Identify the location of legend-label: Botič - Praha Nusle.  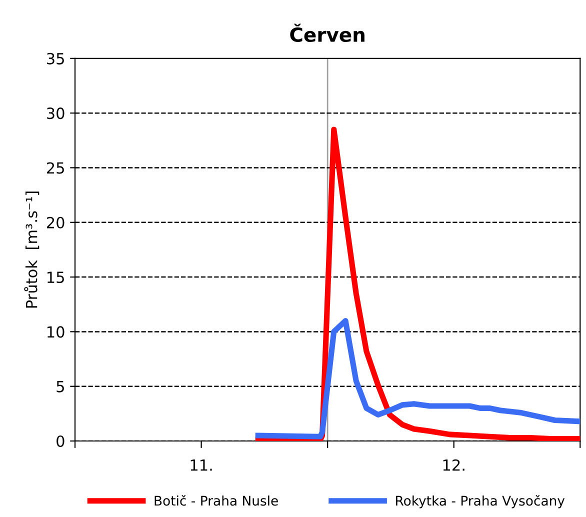
(216, 500).